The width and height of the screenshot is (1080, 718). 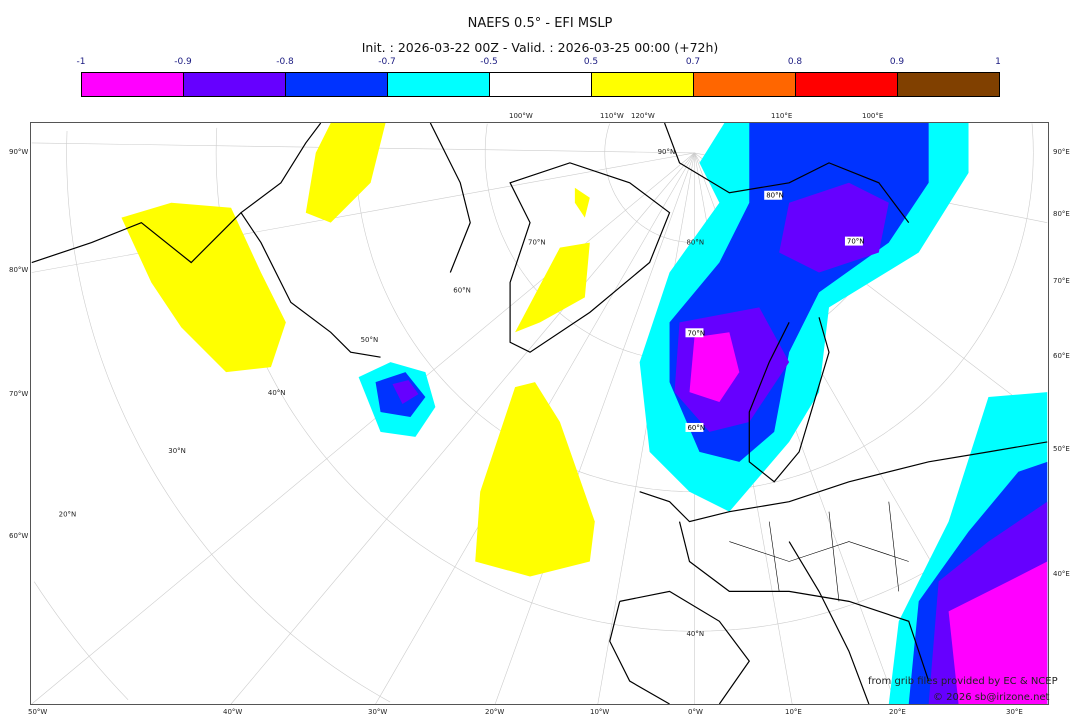 I want to click on axis-label-bottom: 50°W, so click(x=38, y=712).